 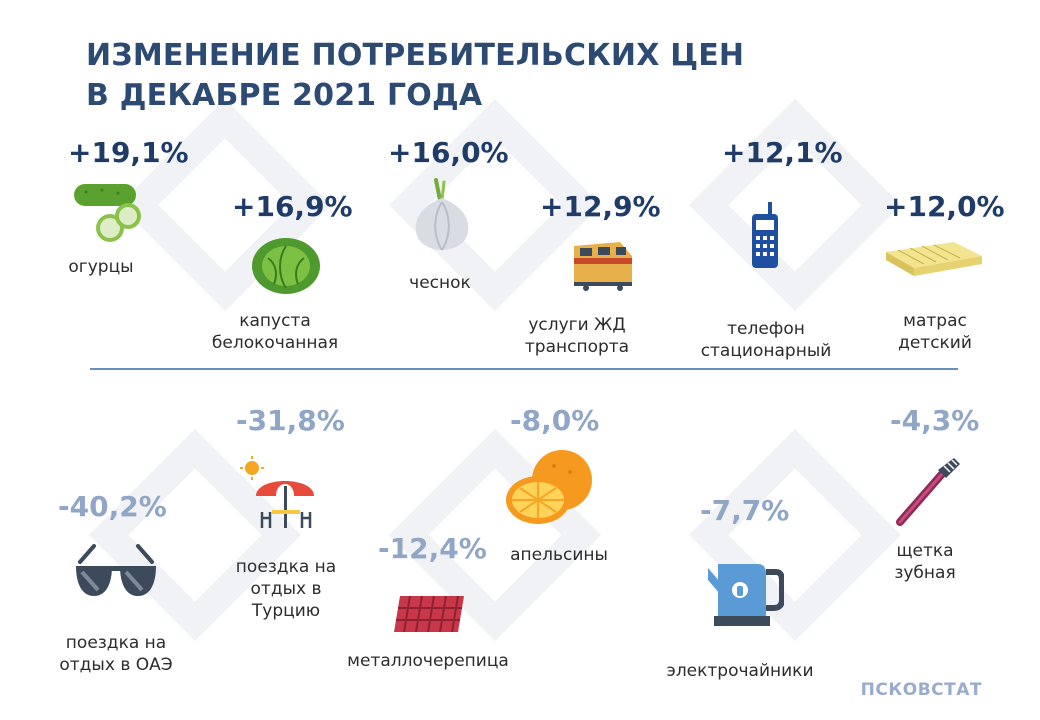 I want to click on increase-label-cabbage: капуста белокочанная, so click(x=275, y=332).